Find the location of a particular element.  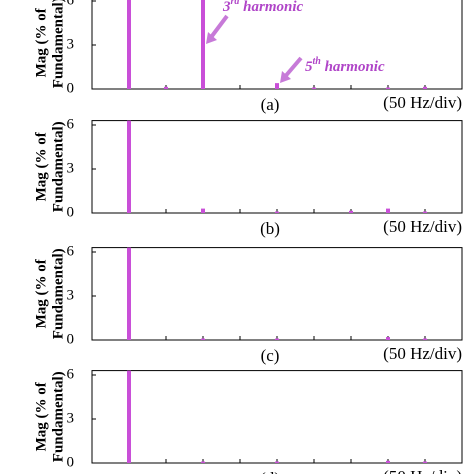

subplot-label: (c) is located at coordinates (270, 355).